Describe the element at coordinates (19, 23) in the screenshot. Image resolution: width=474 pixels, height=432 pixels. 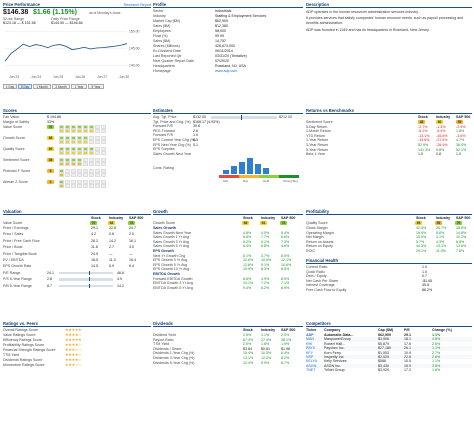
I see `week52-range-value: $123.16 — $ 151.58` at that location.